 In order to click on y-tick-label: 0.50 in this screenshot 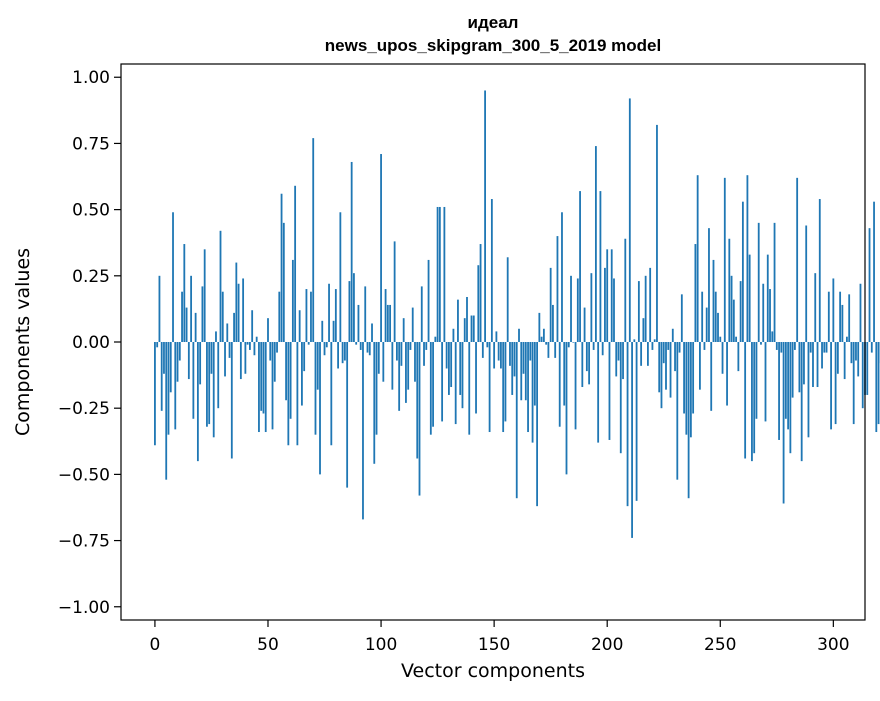, I will do `click(91, 211)`.